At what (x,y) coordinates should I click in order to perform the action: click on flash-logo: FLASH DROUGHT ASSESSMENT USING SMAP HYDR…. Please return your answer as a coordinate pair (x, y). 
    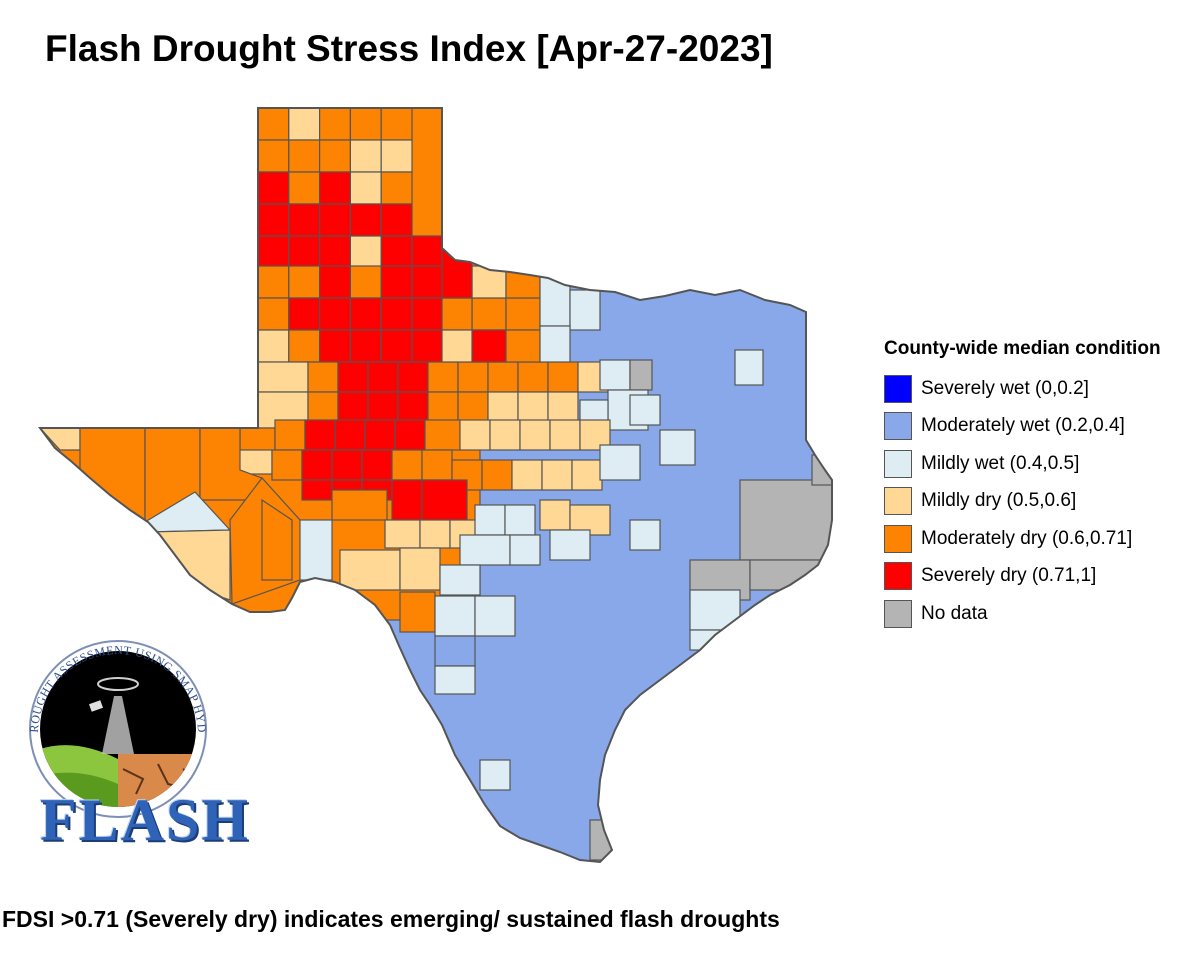
    Looking at the image, I should click on (130, 738).